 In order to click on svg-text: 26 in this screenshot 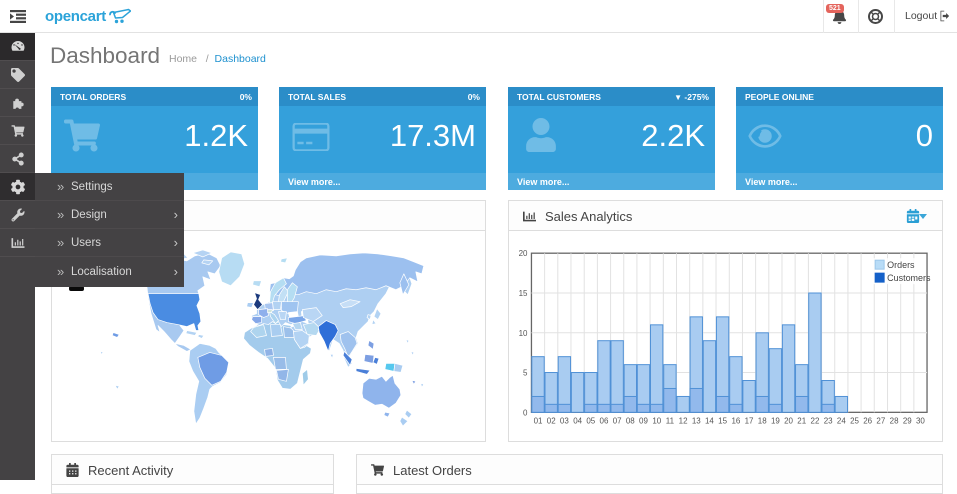, I will do `click(867, 420)`.